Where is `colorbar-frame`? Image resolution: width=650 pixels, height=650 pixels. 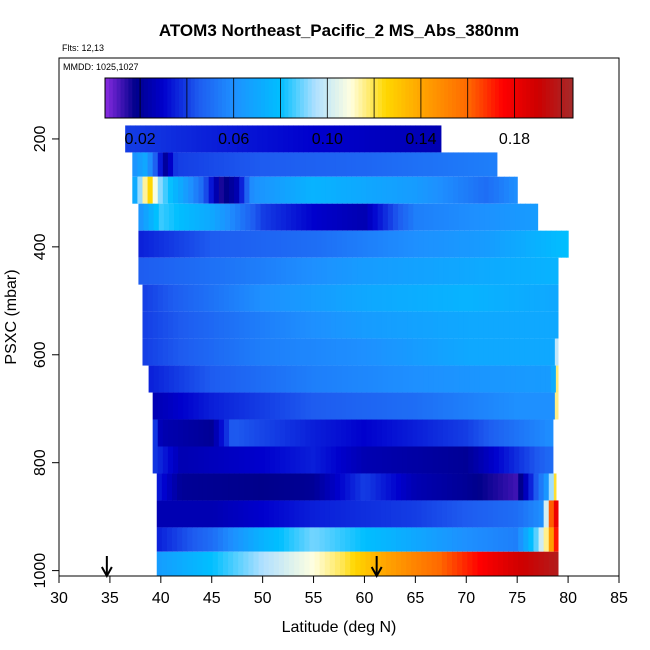 colorbar-frame is located at coordinates (339, 98).